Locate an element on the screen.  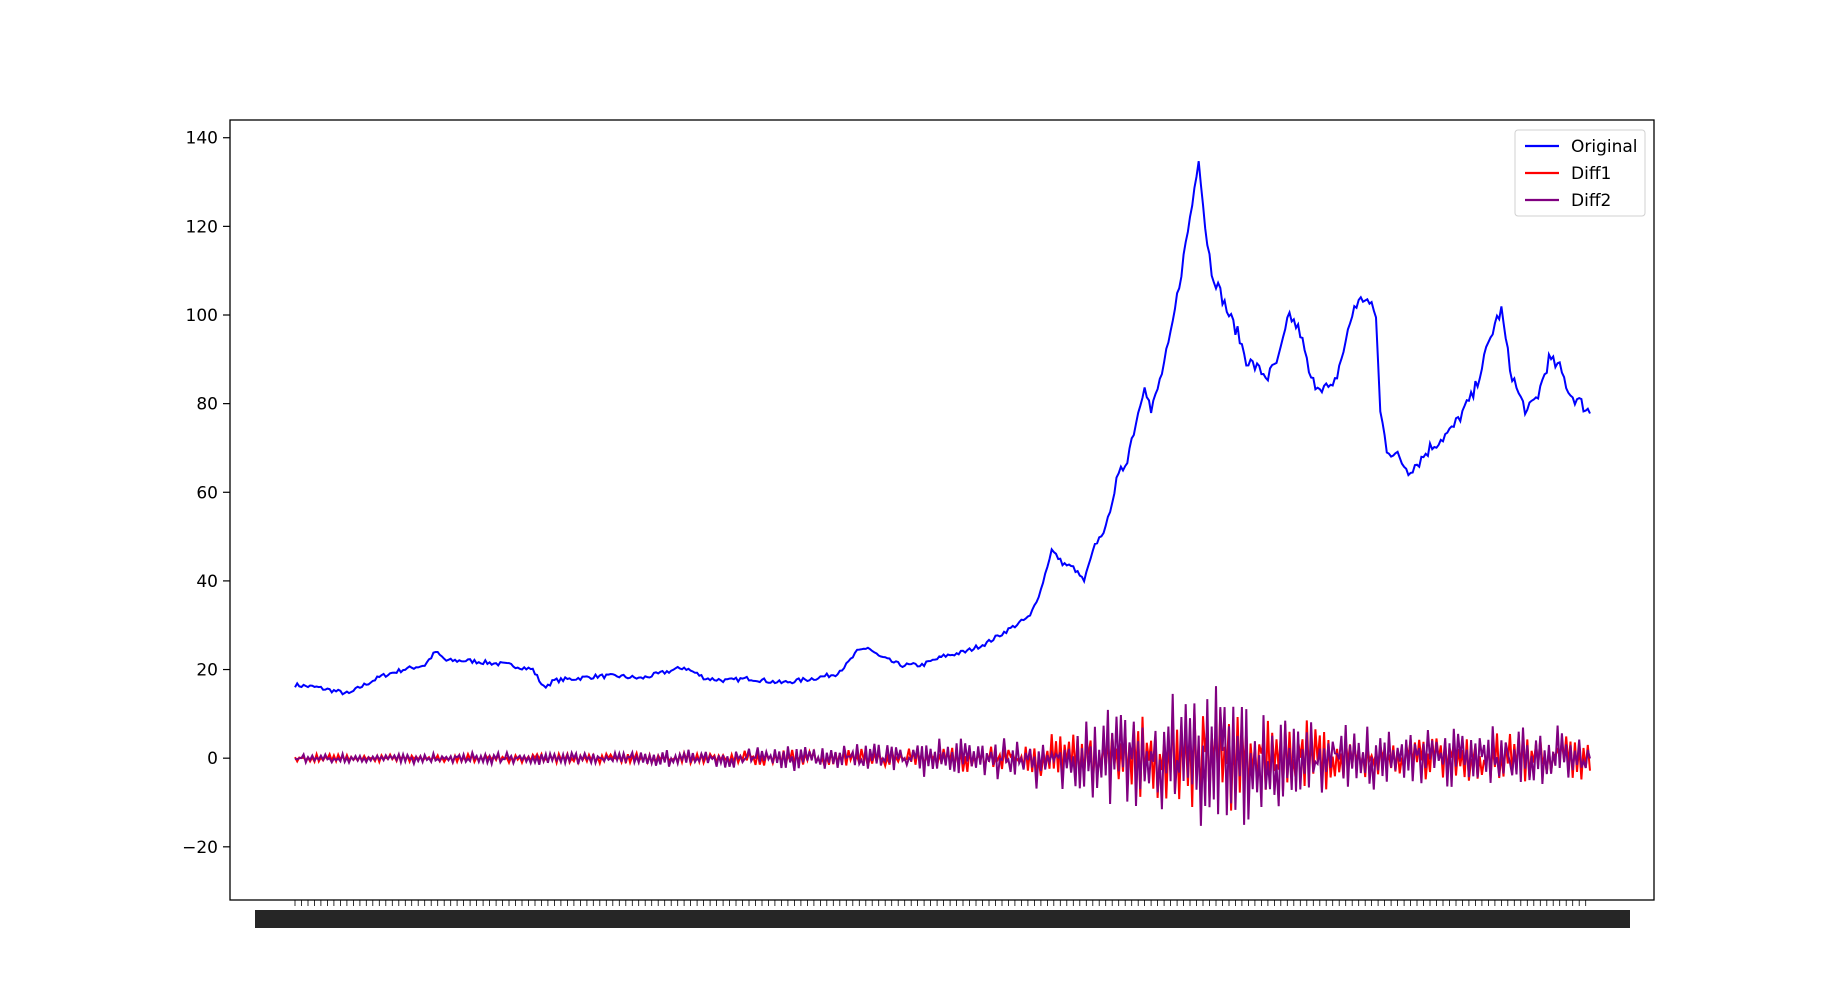
y-tick-label: 20 is located at coordinates (207, 671).